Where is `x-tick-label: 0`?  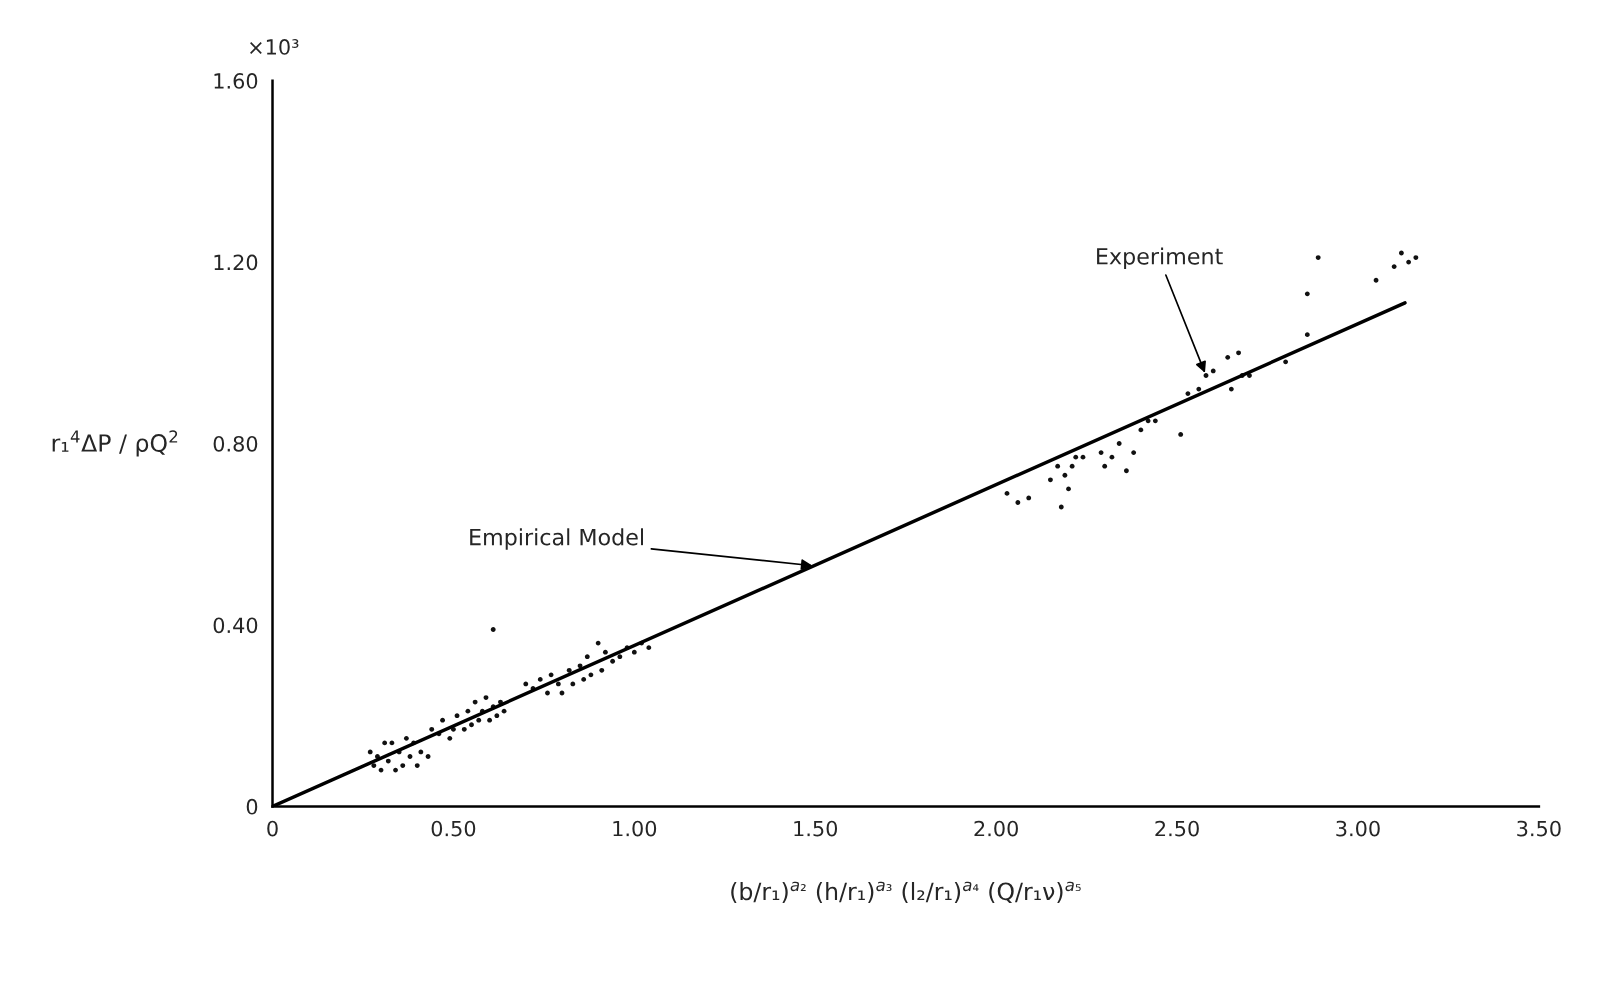
x-tick-label: 0 is located at coordinates (272, 828).